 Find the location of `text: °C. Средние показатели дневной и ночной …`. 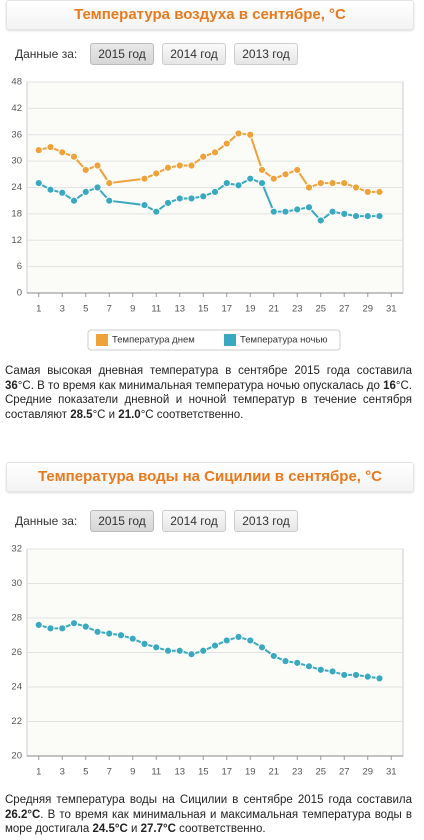

text: °C. Средние показатели дневной и ночной … is located at coordinates (208, 400).